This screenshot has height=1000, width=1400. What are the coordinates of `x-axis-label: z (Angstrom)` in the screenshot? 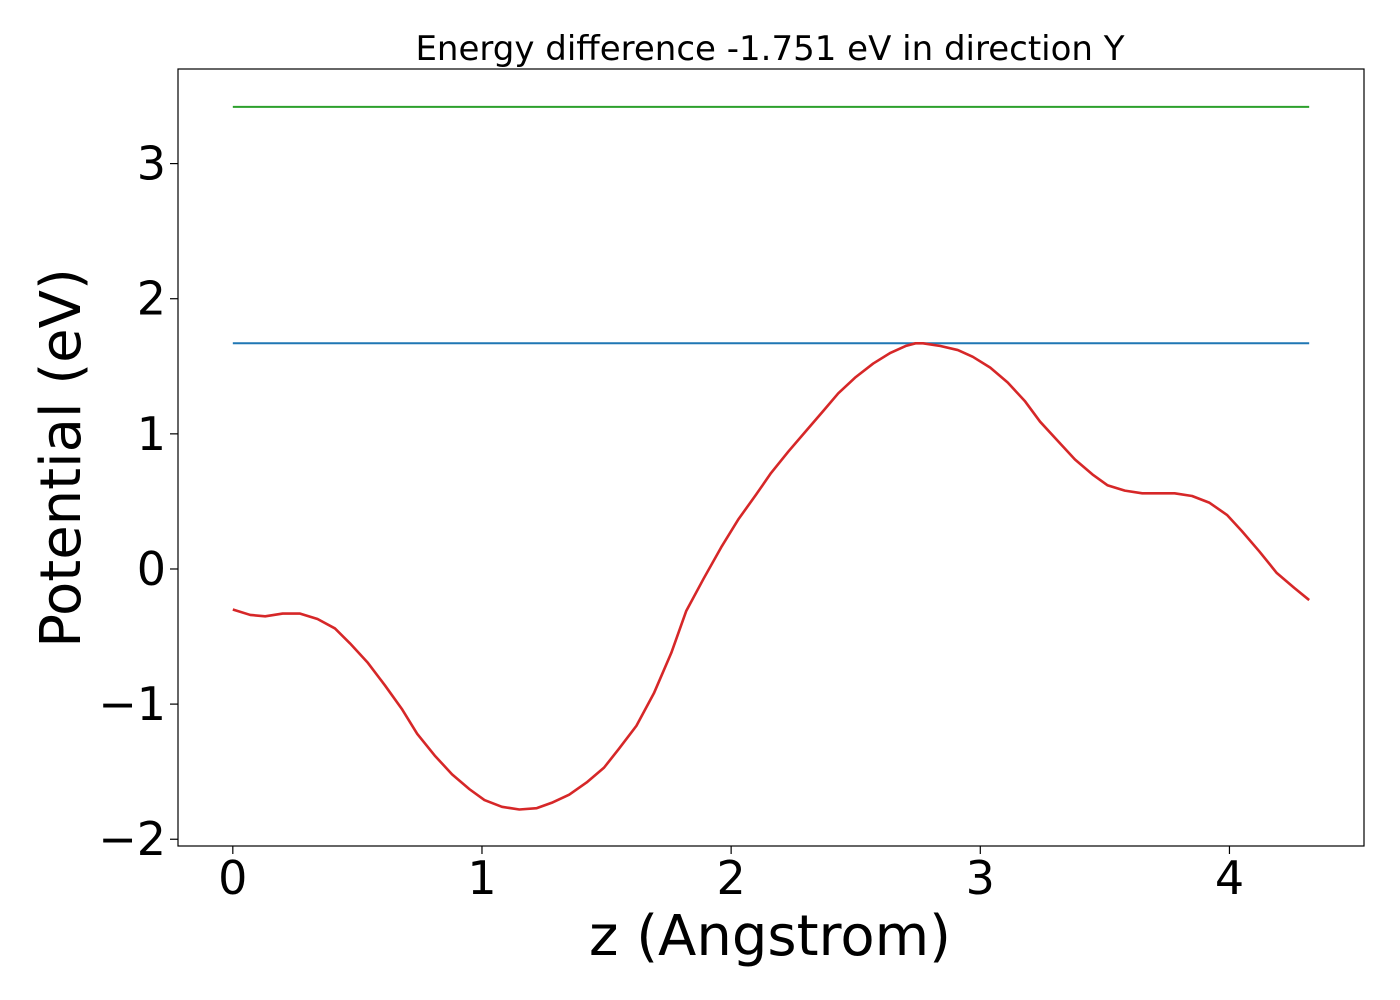 It's located at (770, 936).